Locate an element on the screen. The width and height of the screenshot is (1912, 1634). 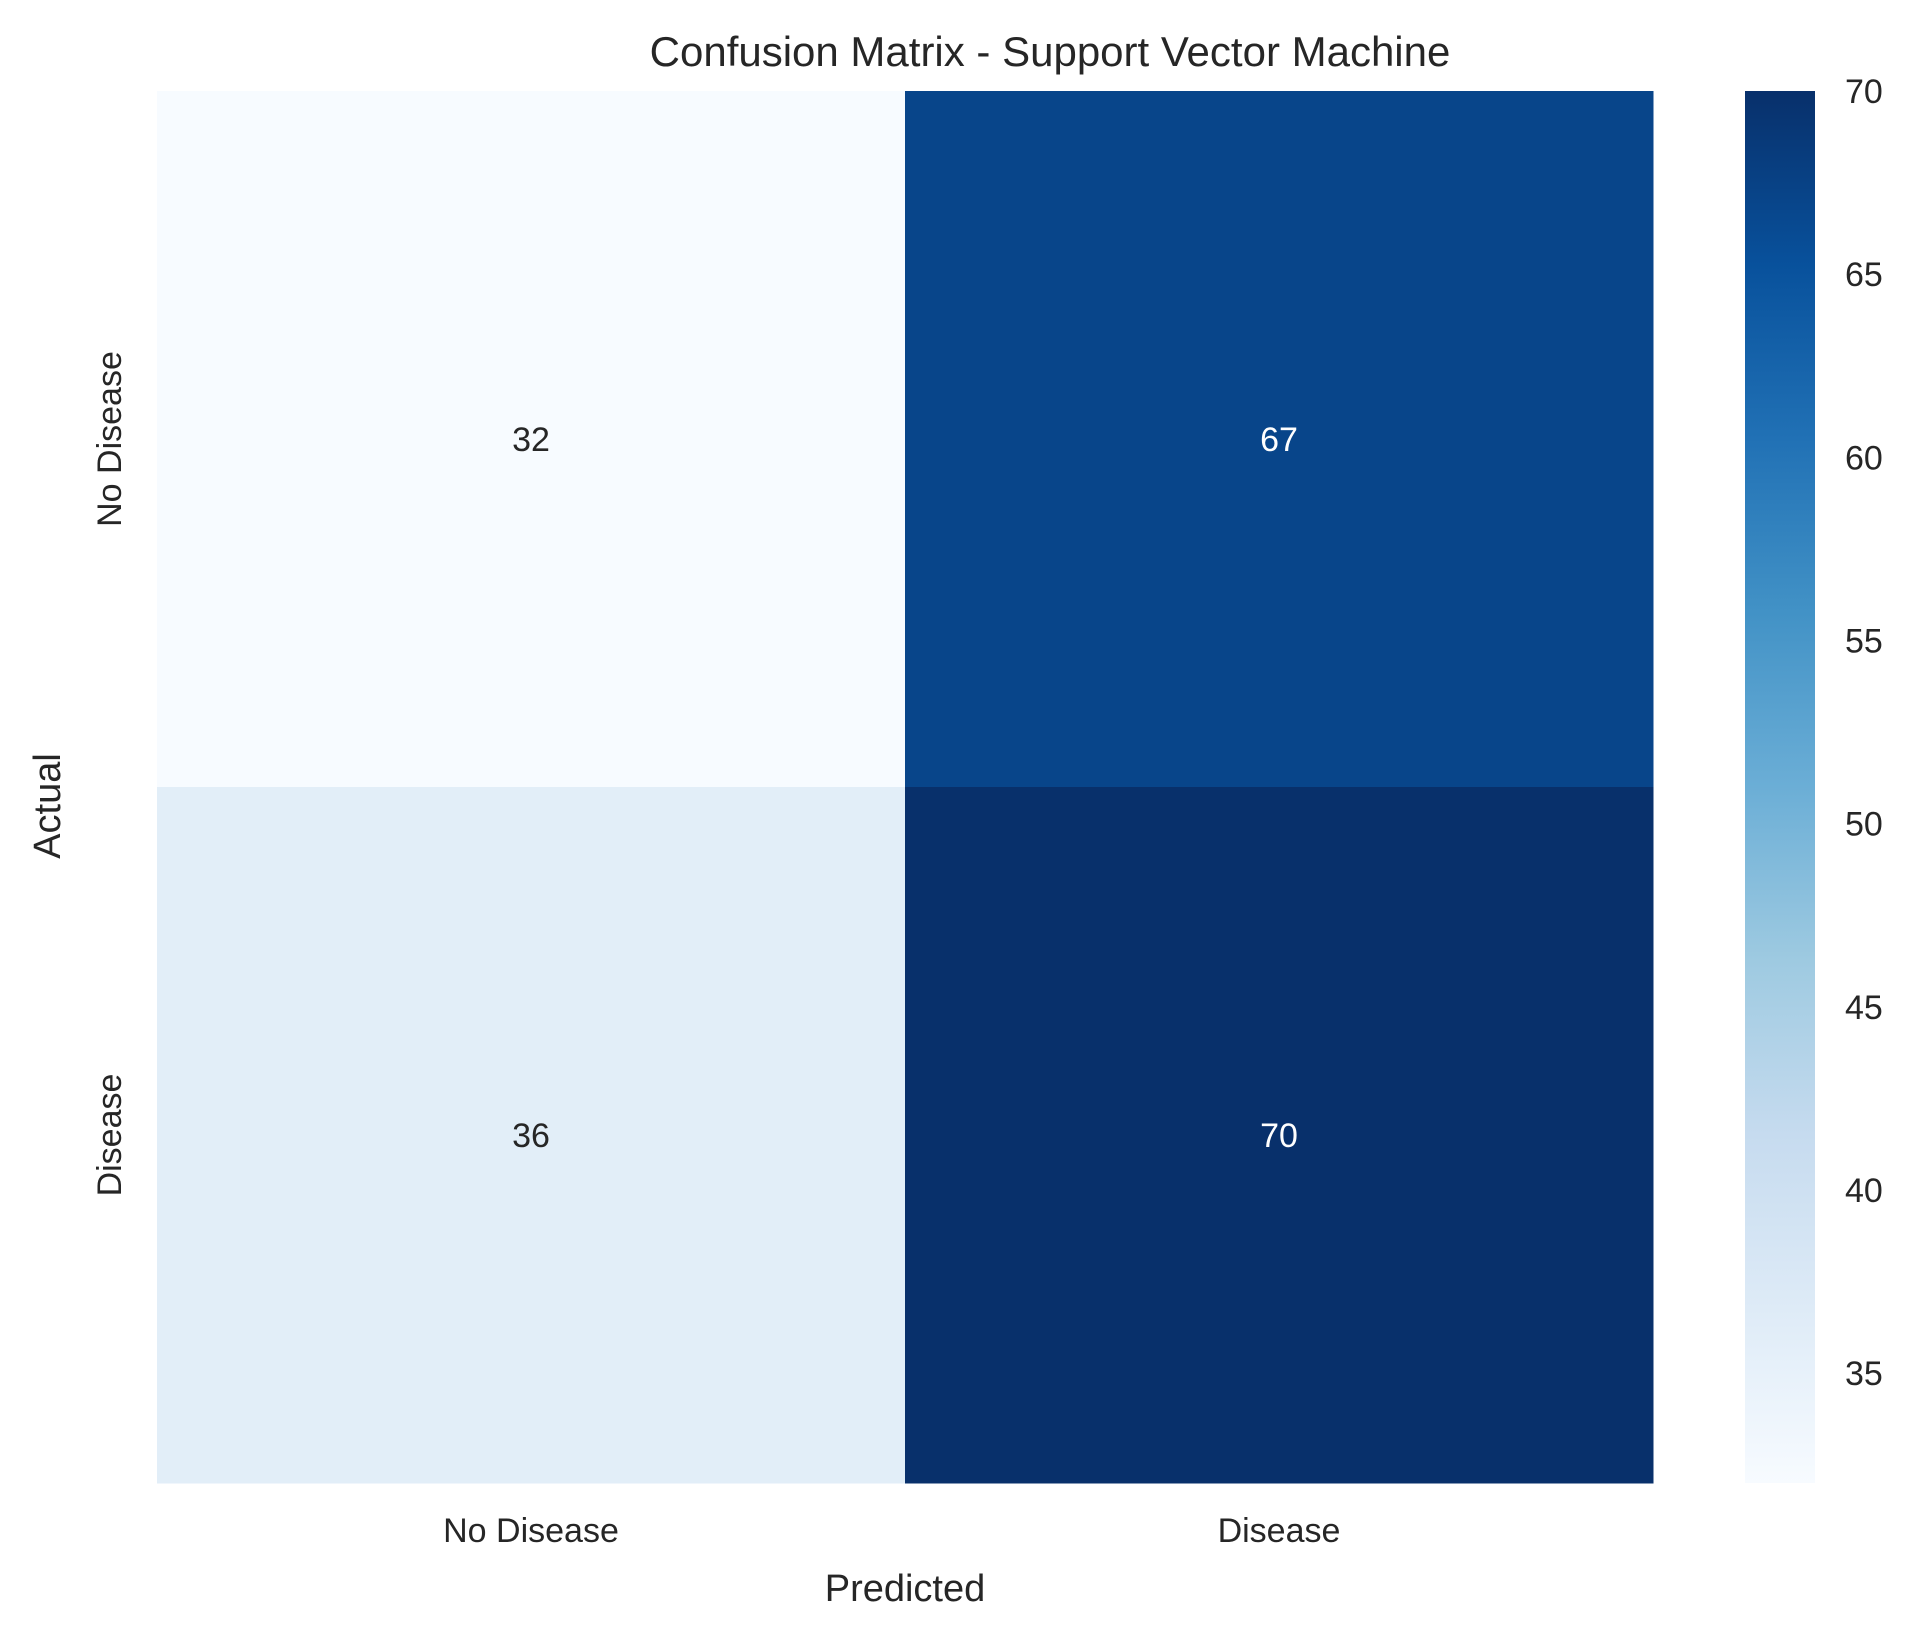
x-tick-label: No Disease is located at coordinates (531, 1531).